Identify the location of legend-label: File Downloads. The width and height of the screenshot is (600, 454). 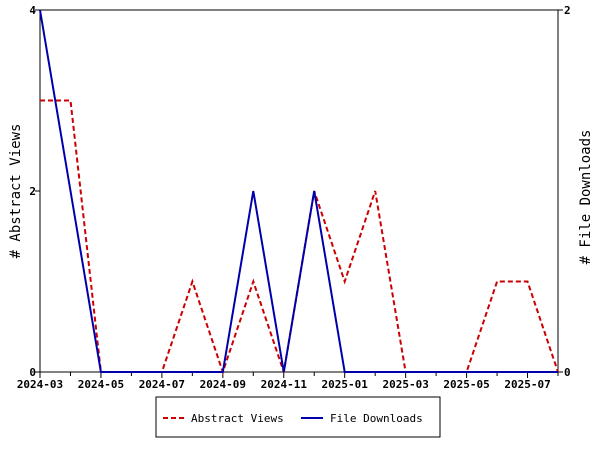
(376, 418).